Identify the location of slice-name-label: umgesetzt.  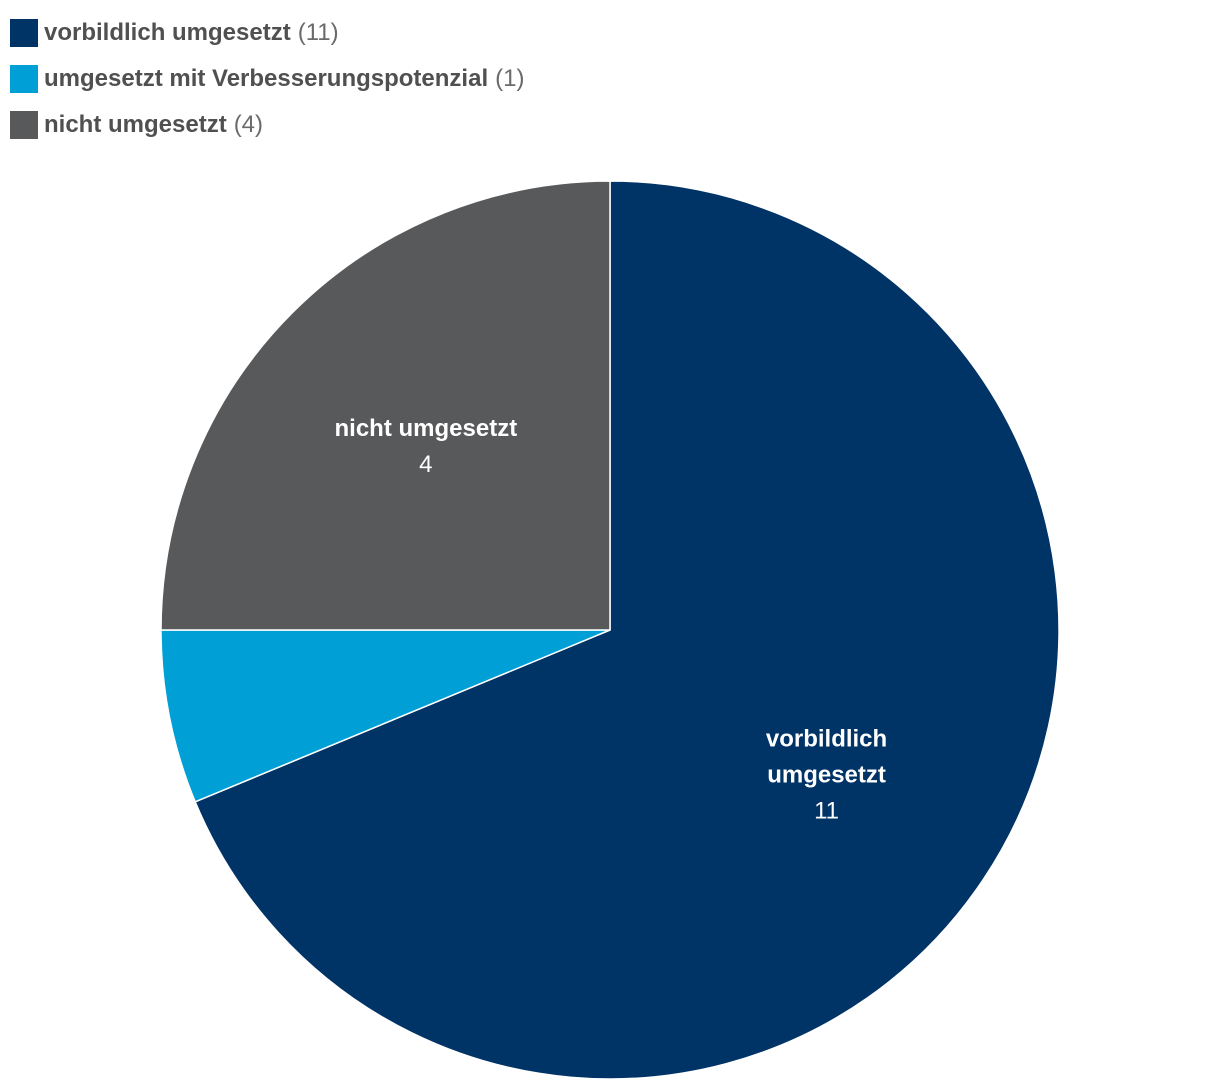
(826, 775).